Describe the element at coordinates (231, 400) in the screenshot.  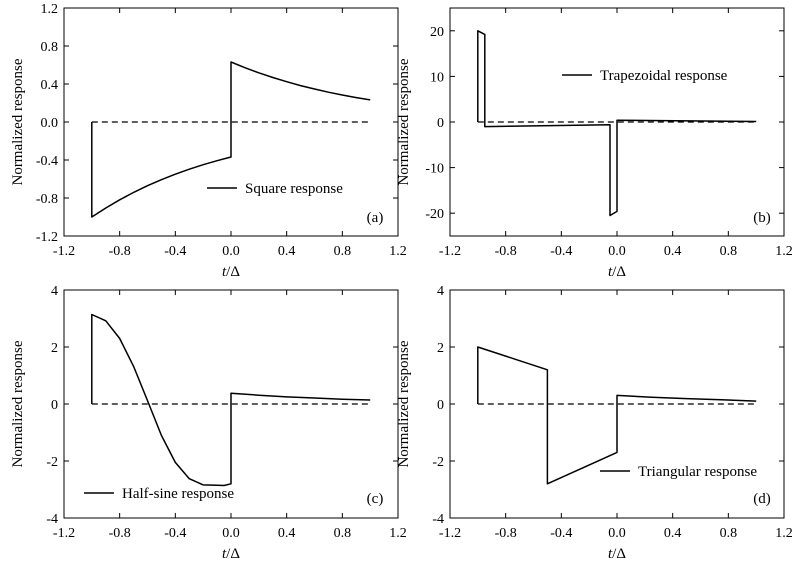
I see `series-line-half-sine-response` at that location.